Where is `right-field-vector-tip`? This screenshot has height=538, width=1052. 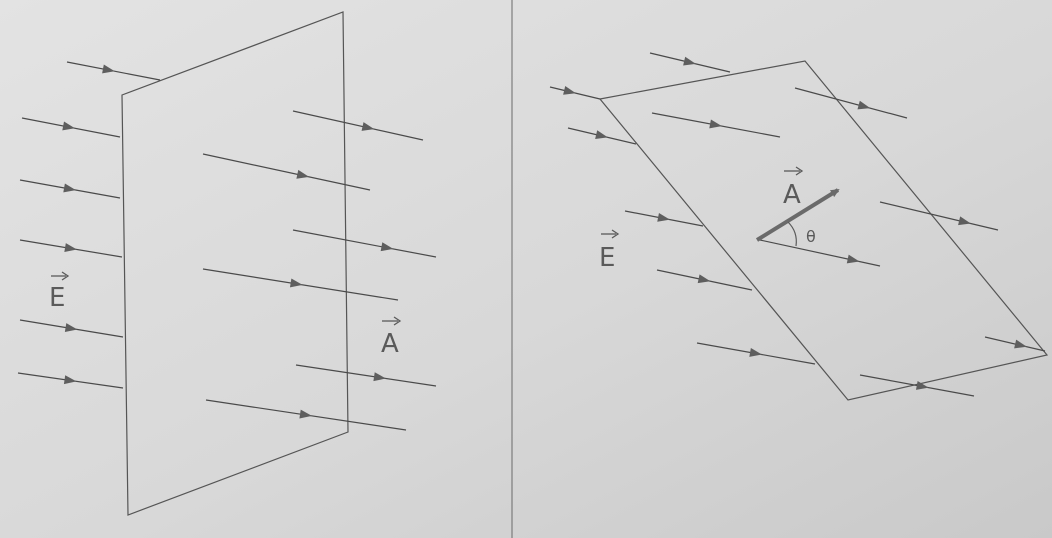 right-field-vector-tip is located at coordinates (615, 234).